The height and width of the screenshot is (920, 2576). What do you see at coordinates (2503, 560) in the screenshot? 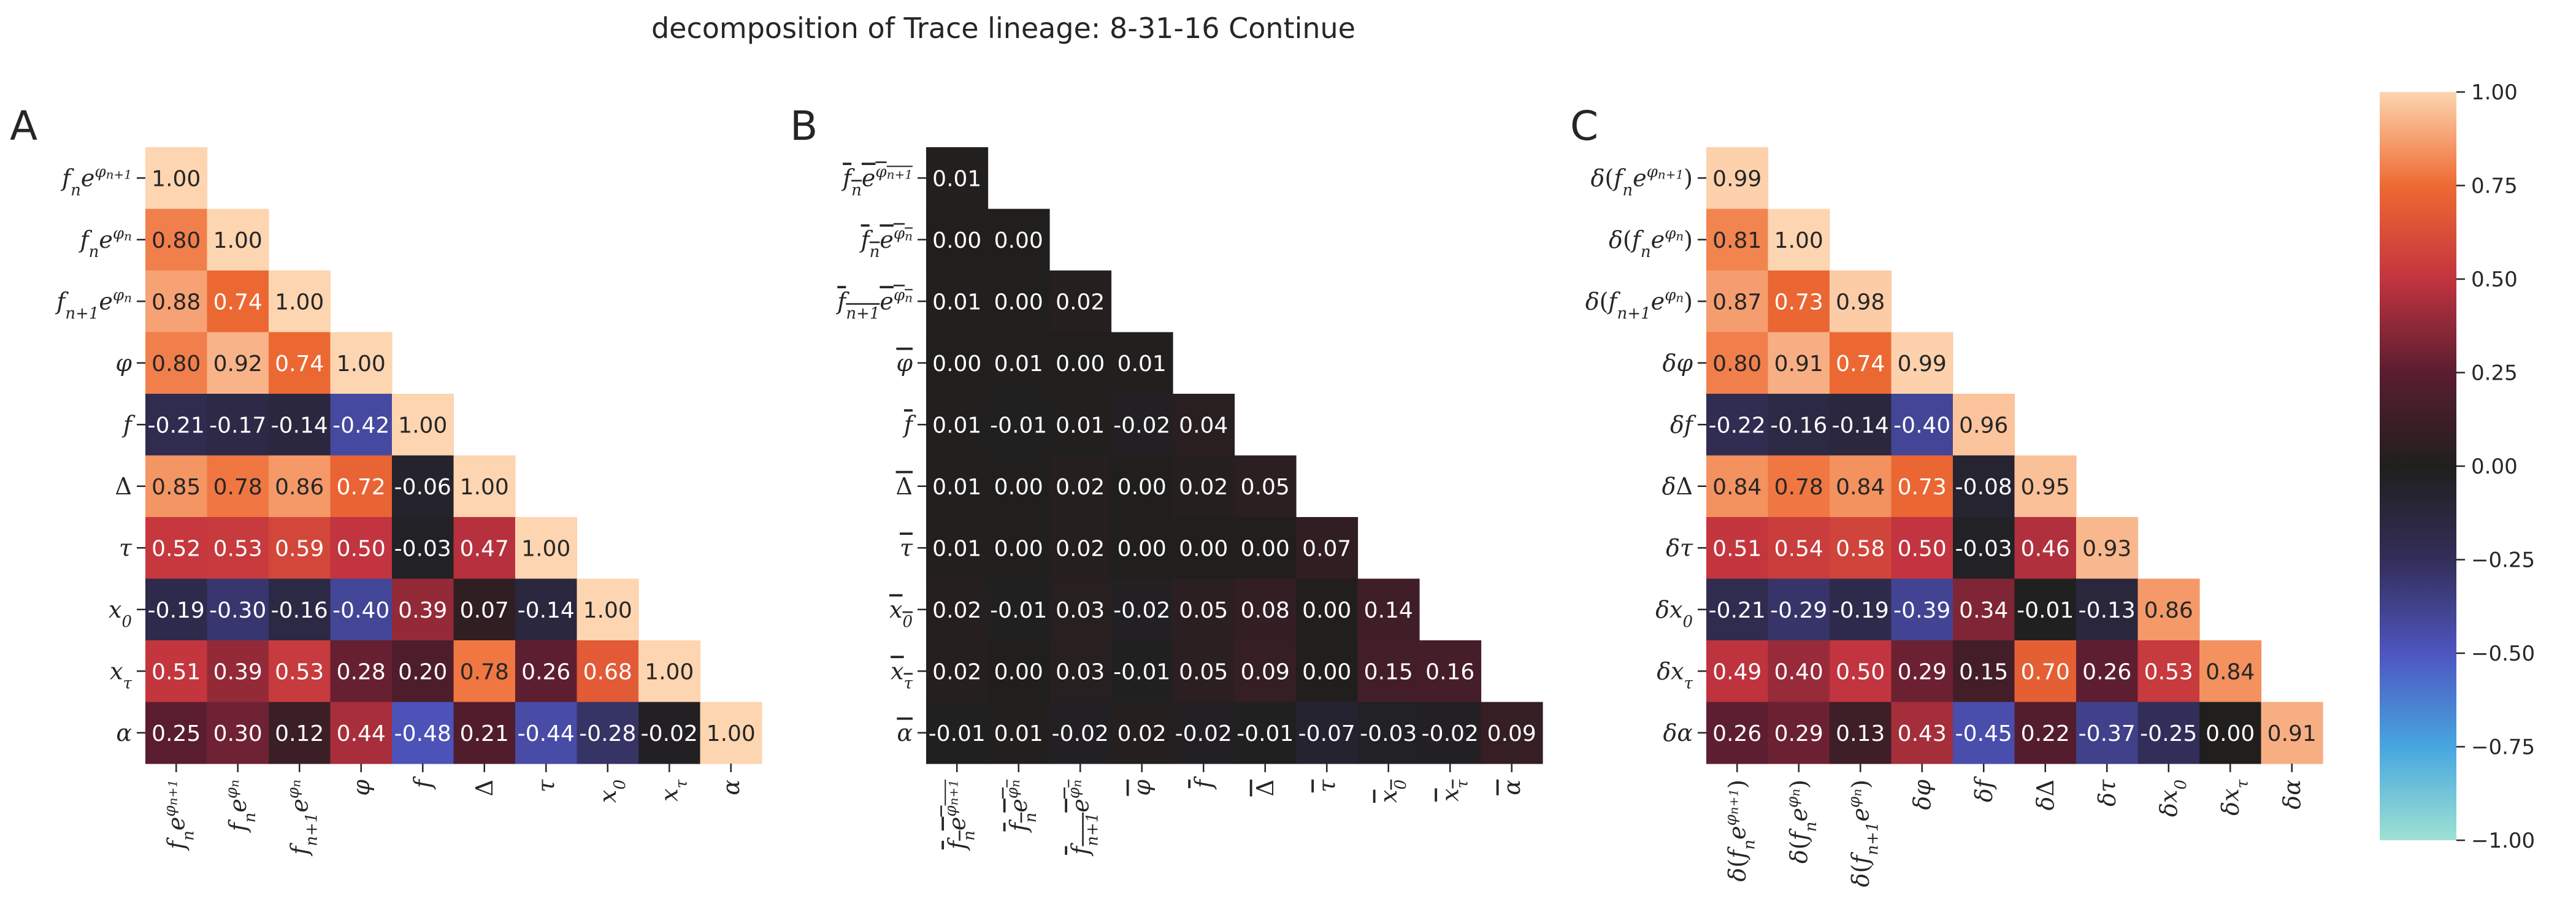
I see `colorbar-tick-label: −0.25` at bounding box center [2503, 560].